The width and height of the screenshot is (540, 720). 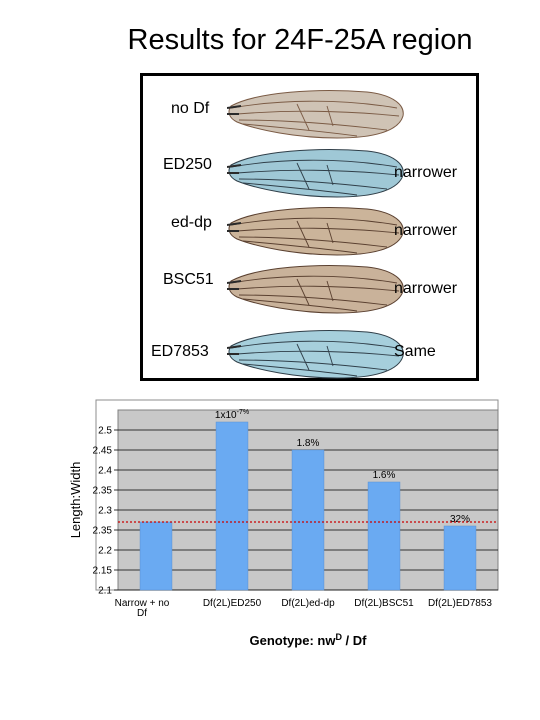 I want to click on y-tick-label: 2.2, so click(x=105, y=551).